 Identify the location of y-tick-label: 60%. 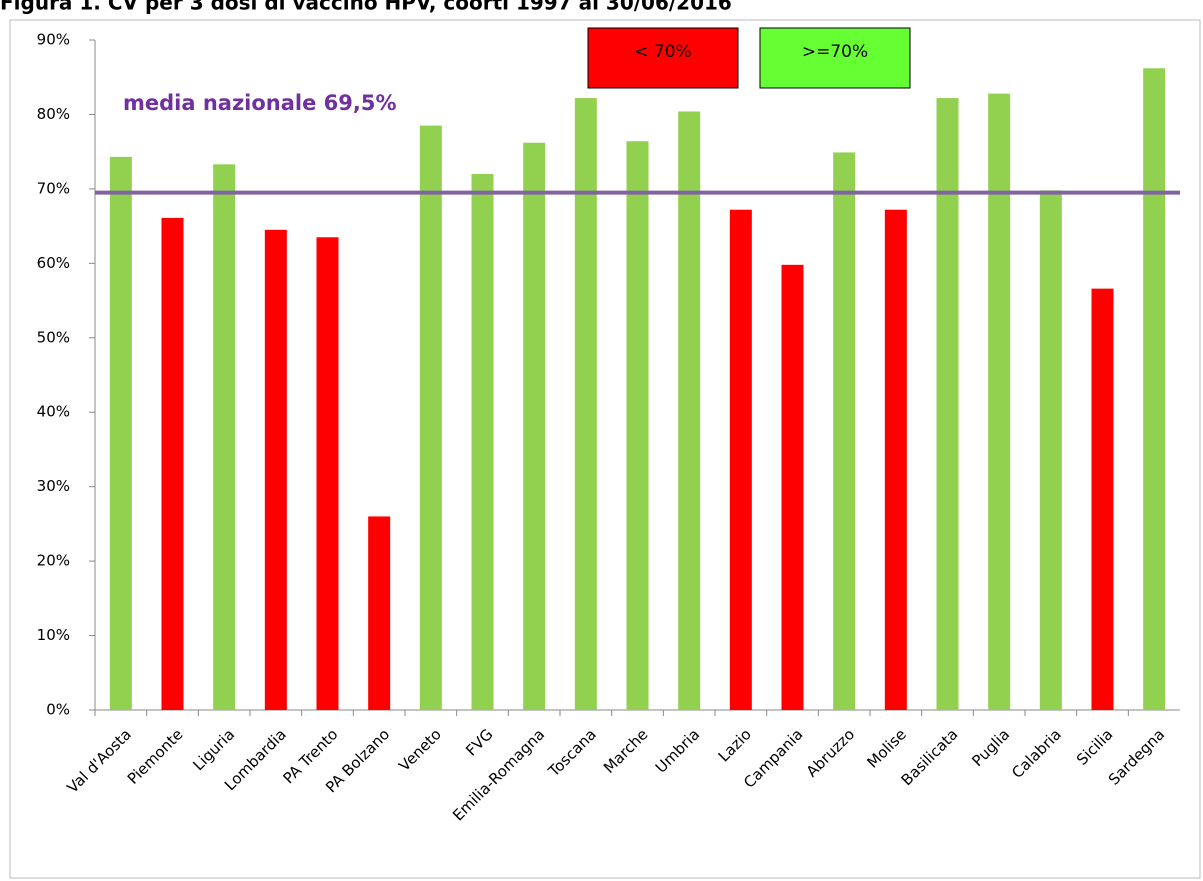
(53, 263).